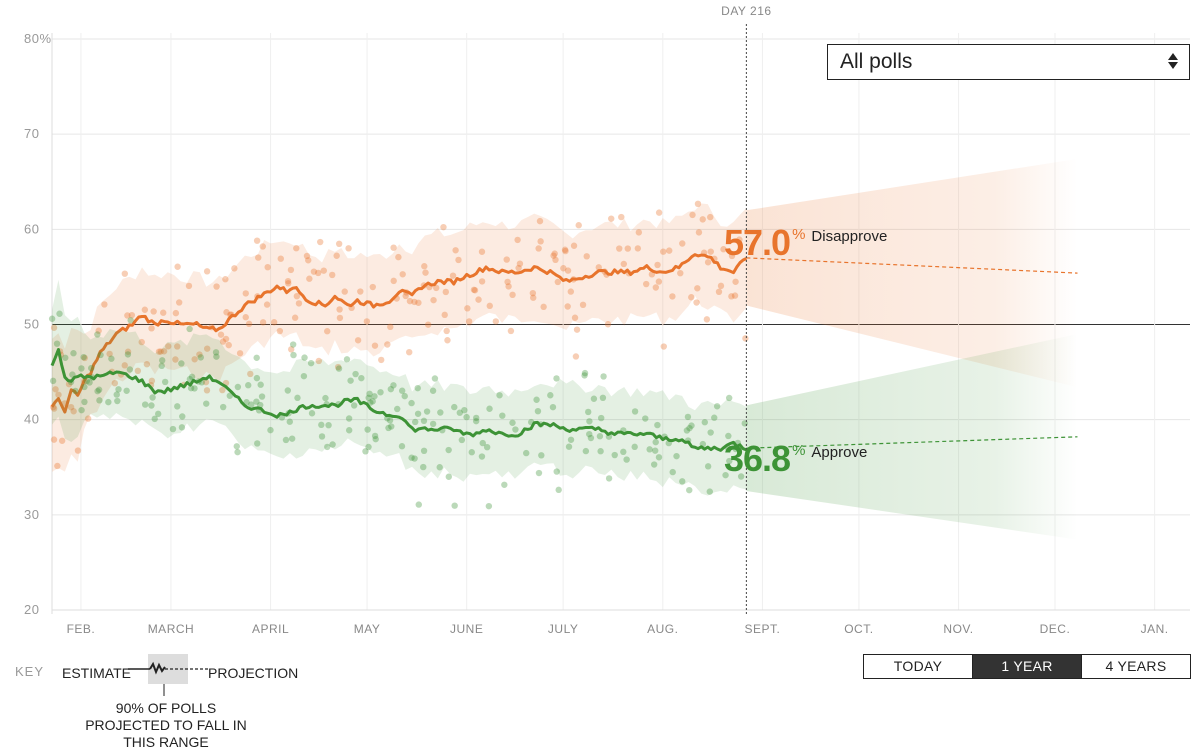 The width and height of the screenshot is (1200, 756). I want to click on disapprove-value: 57.0, so click(757, 242).